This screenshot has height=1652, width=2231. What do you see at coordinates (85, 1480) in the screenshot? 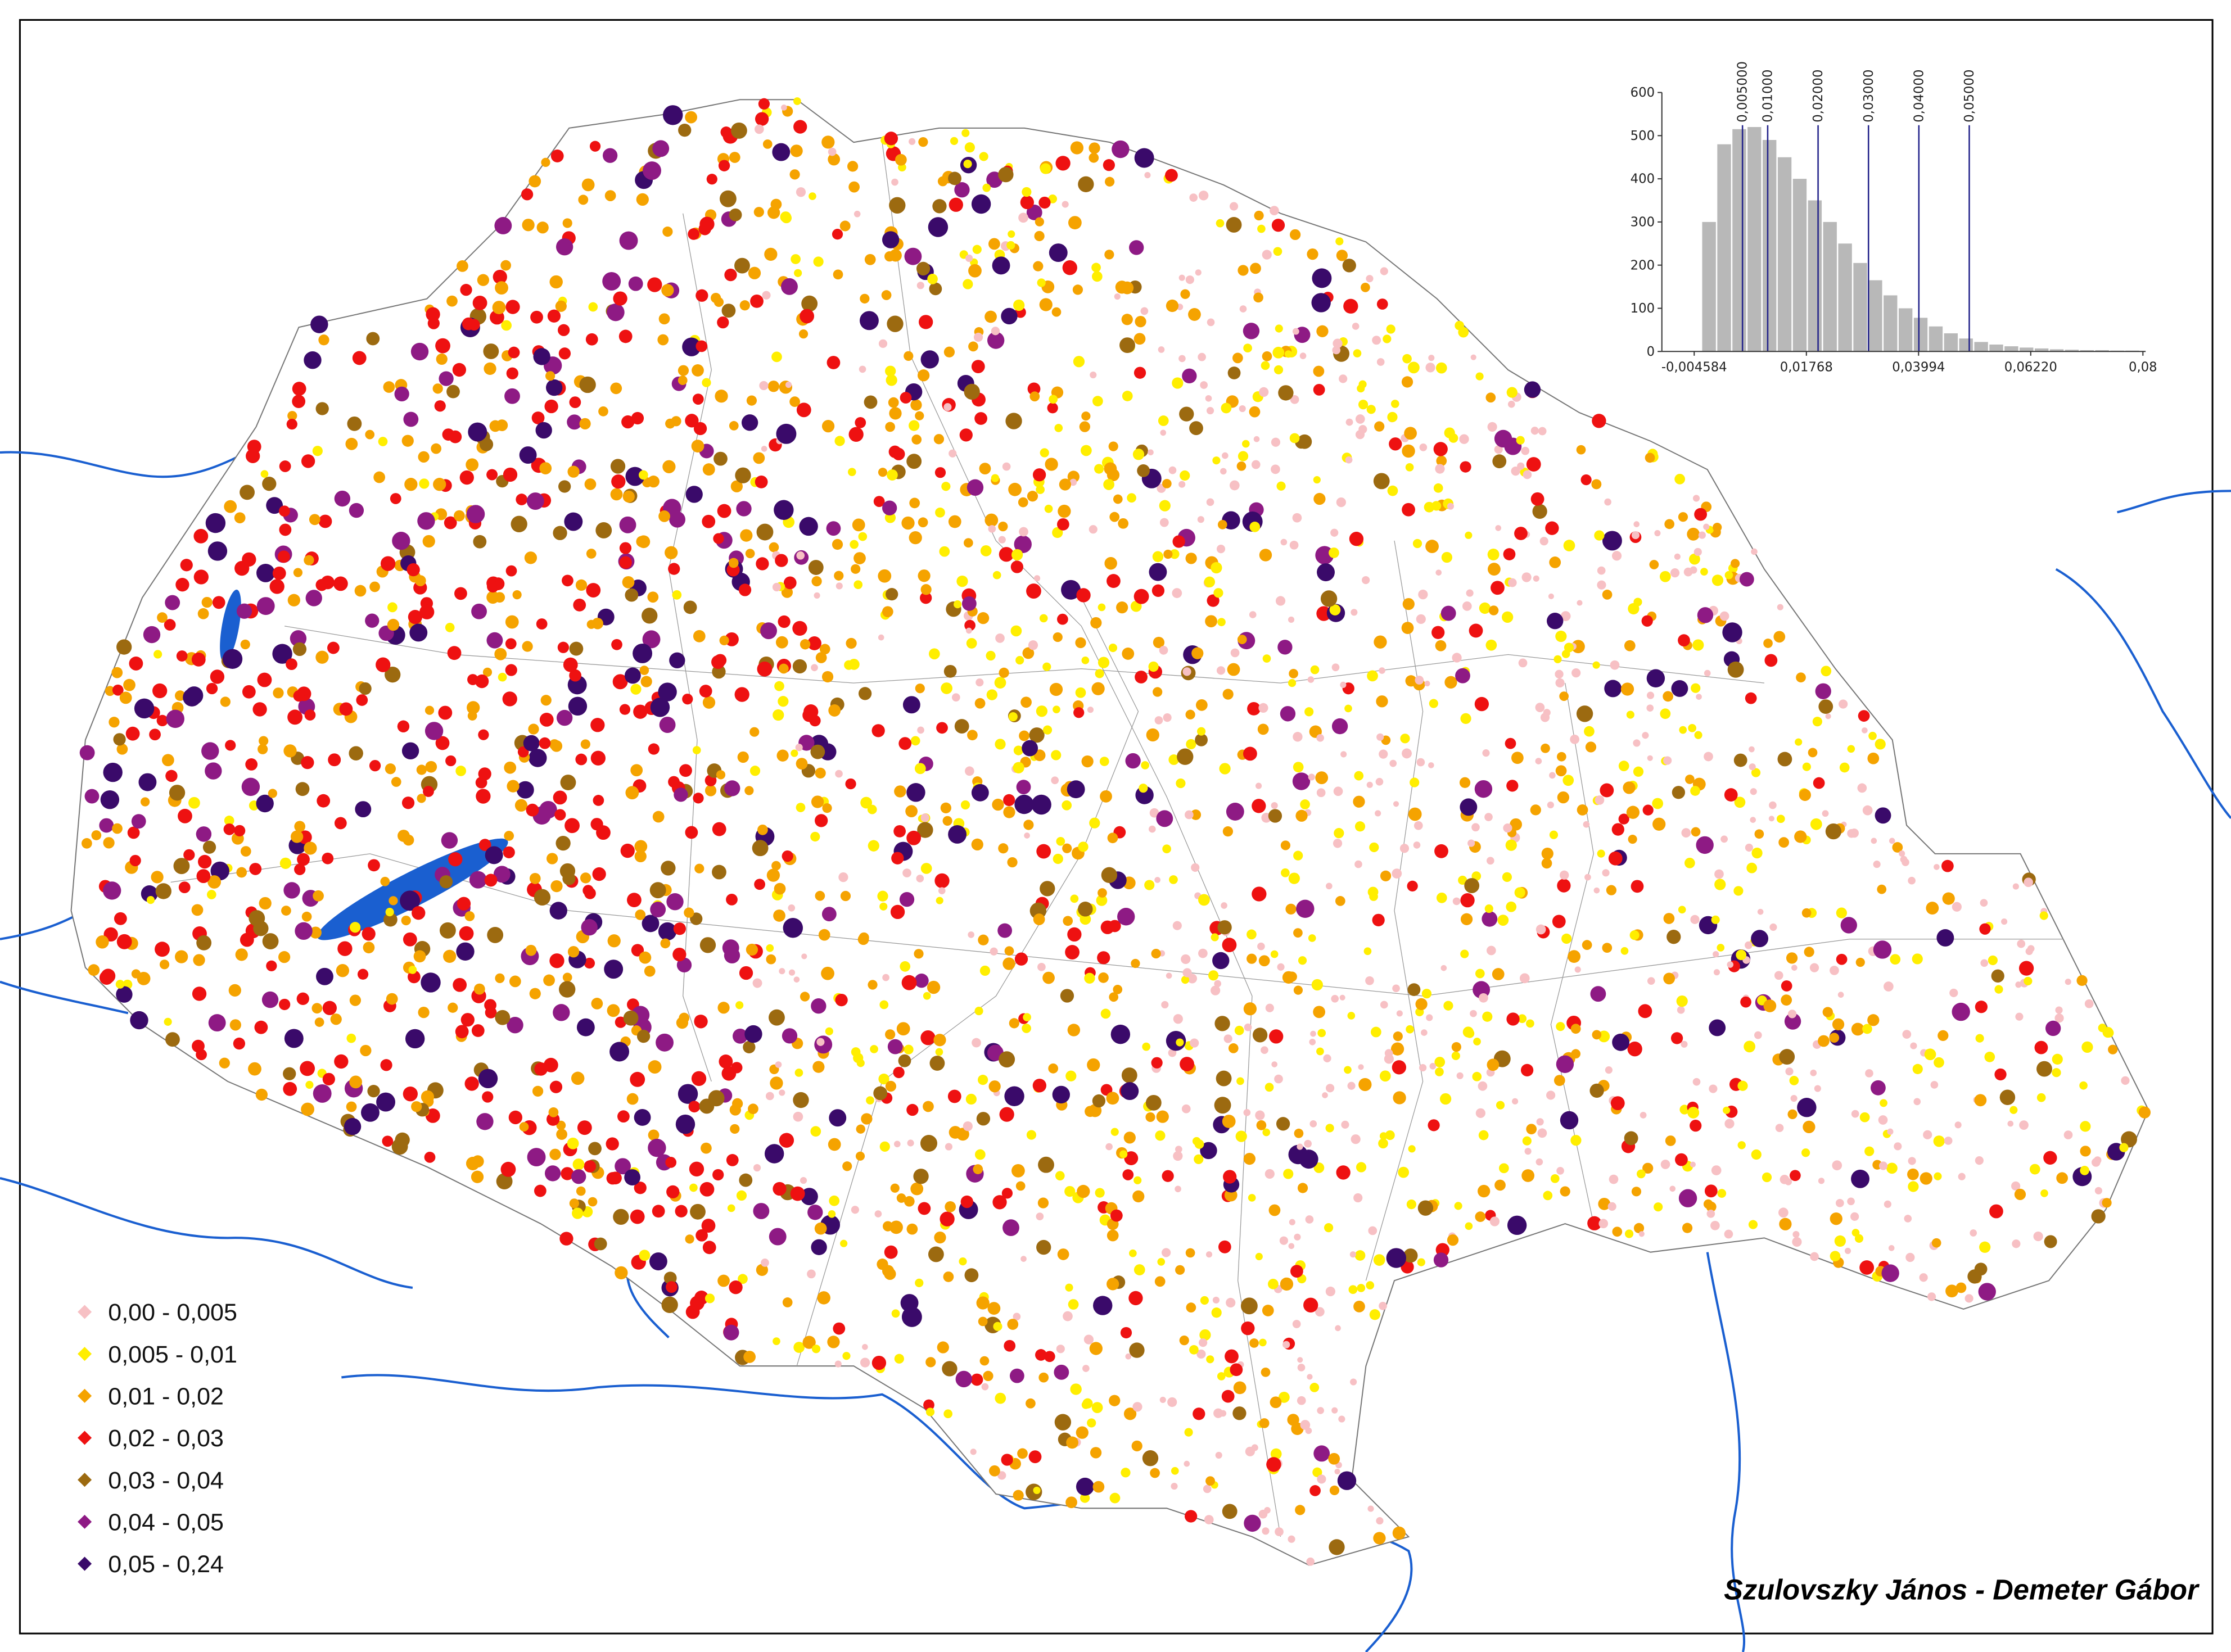
I see `legend-swatch` at bounding box center [85, 1480].